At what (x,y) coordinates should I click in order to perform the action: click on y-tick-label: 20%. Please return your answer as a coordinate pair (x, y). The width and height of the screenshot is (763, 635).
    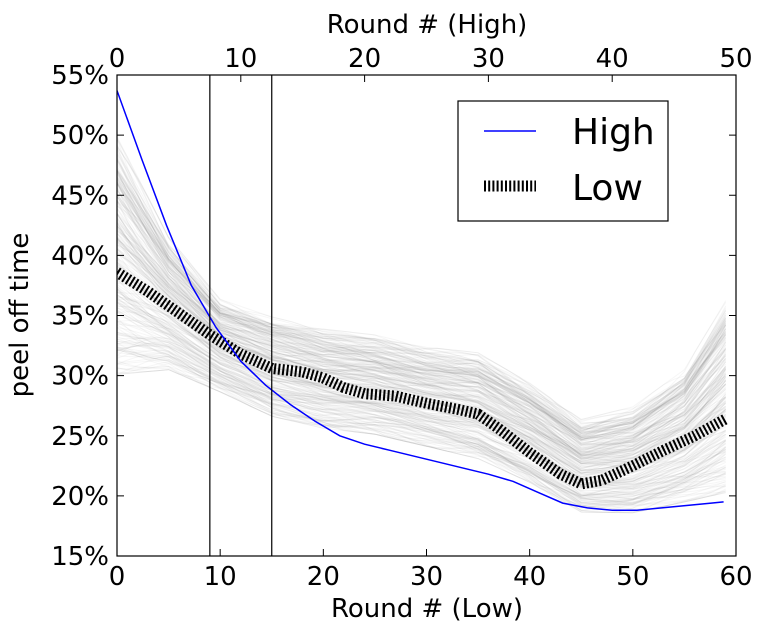
    Looking at the image, I should click on (80, 497).